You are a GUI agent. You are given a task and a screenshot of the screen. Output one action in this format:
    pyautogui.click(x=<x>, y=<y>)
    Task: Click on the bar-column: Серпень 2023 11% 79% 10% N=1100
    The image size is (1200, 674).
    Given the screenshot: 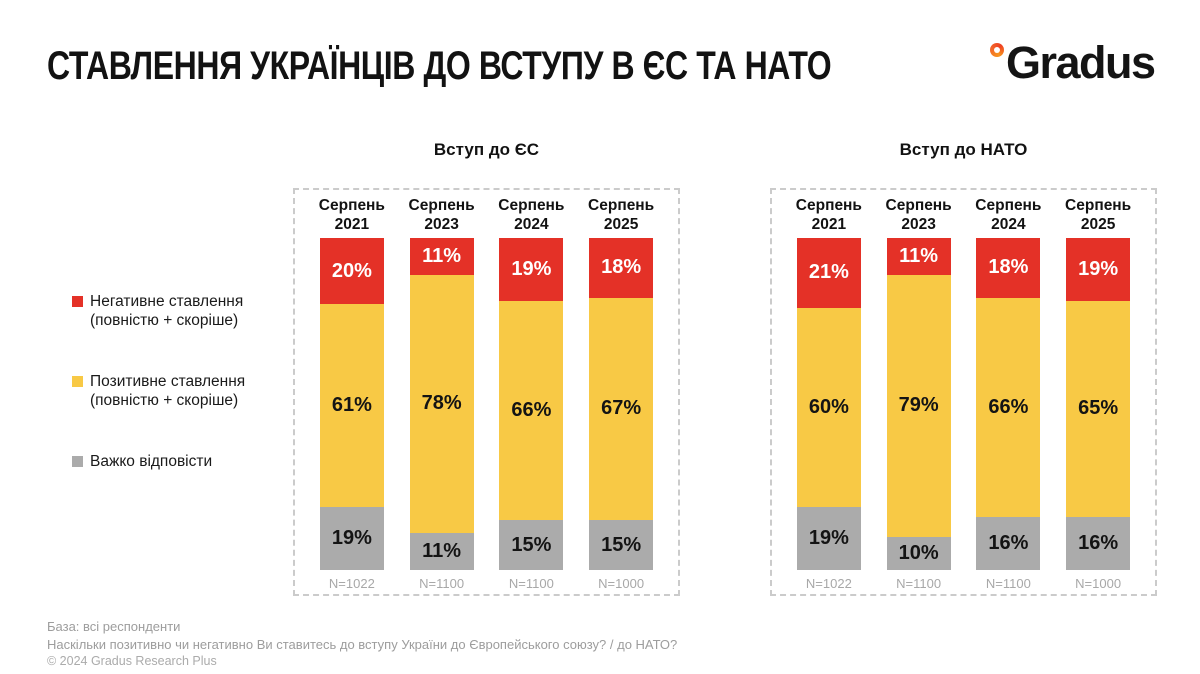 What is the action you would take?
    pyautogui.click(x=919, y=395)
    